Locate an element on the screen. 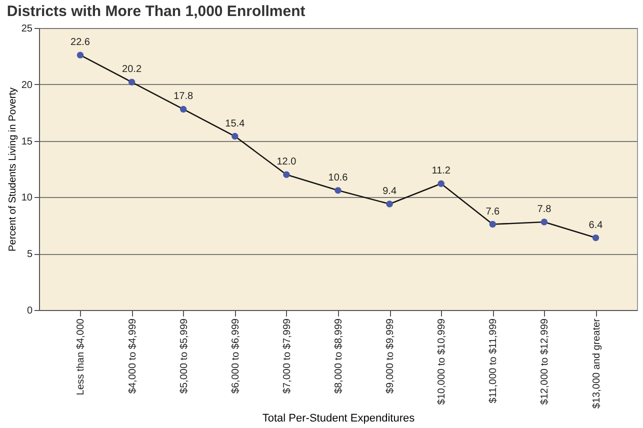 The width and height of the screenshot is (643, 428). y-tick-label: 5 is located at coordinates (29, 254).